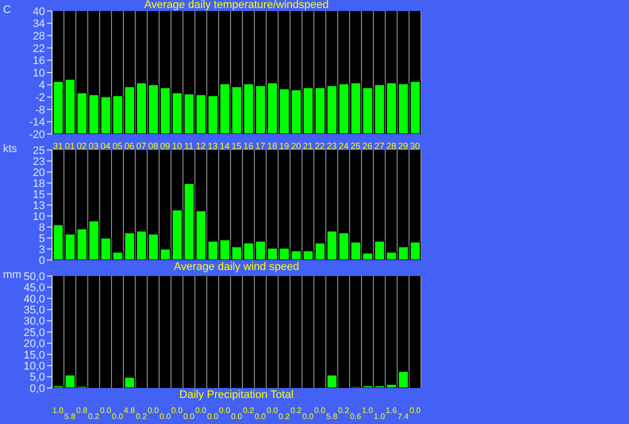 Image resolution: width=629 pixels, height=424 pixels. Describe the element at coordinates (37, 122) in the screenshot. I see `y-tick-label: -14` at that location.